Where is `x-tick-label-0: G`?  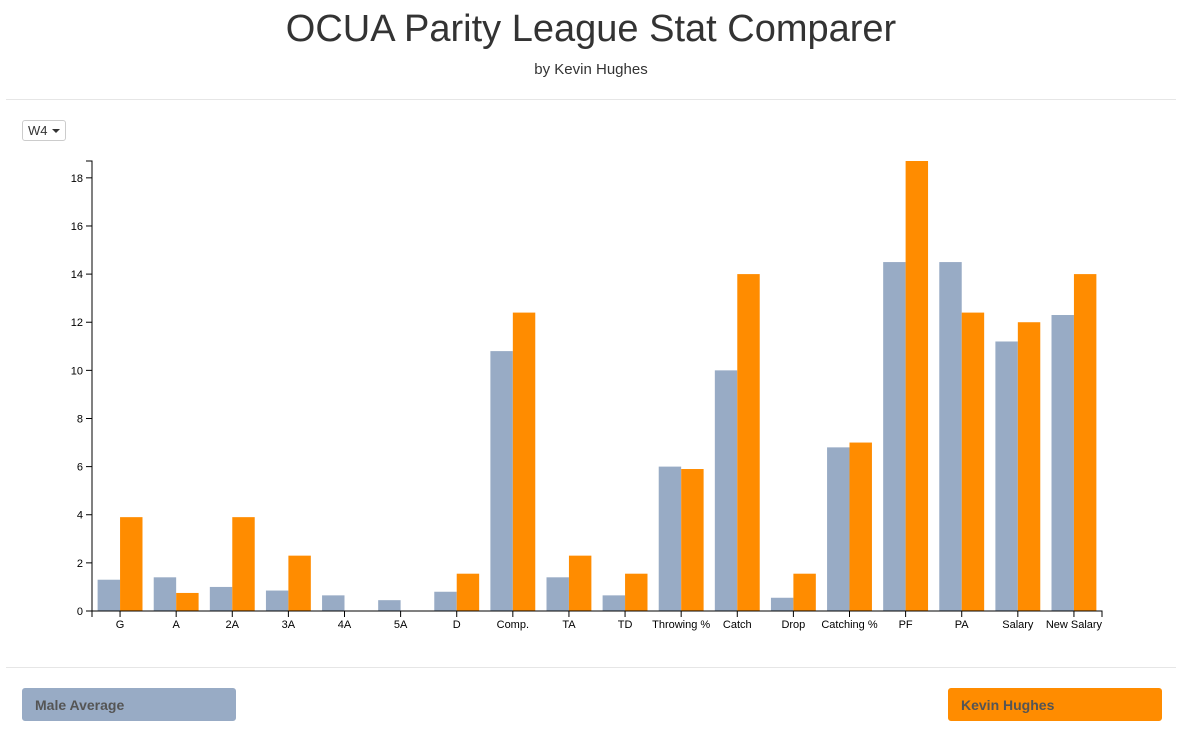 x-tick-label-0: G is located at coordinates (120, 625).